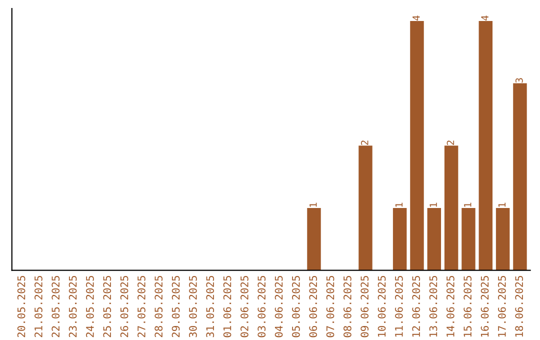 Image resolution: width=540 pixels, height=340 pixels. I want to click on x-tick-label: 28.05.2025, so click(158, 307).